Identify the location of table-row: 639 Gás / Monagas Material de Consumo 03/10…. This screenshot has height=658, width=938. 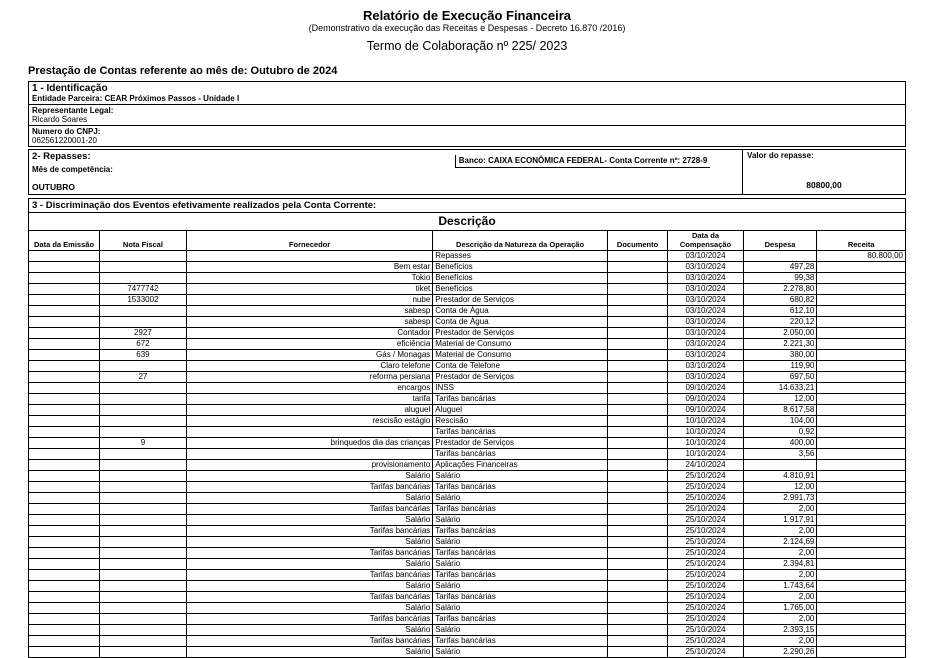
(466, 355).